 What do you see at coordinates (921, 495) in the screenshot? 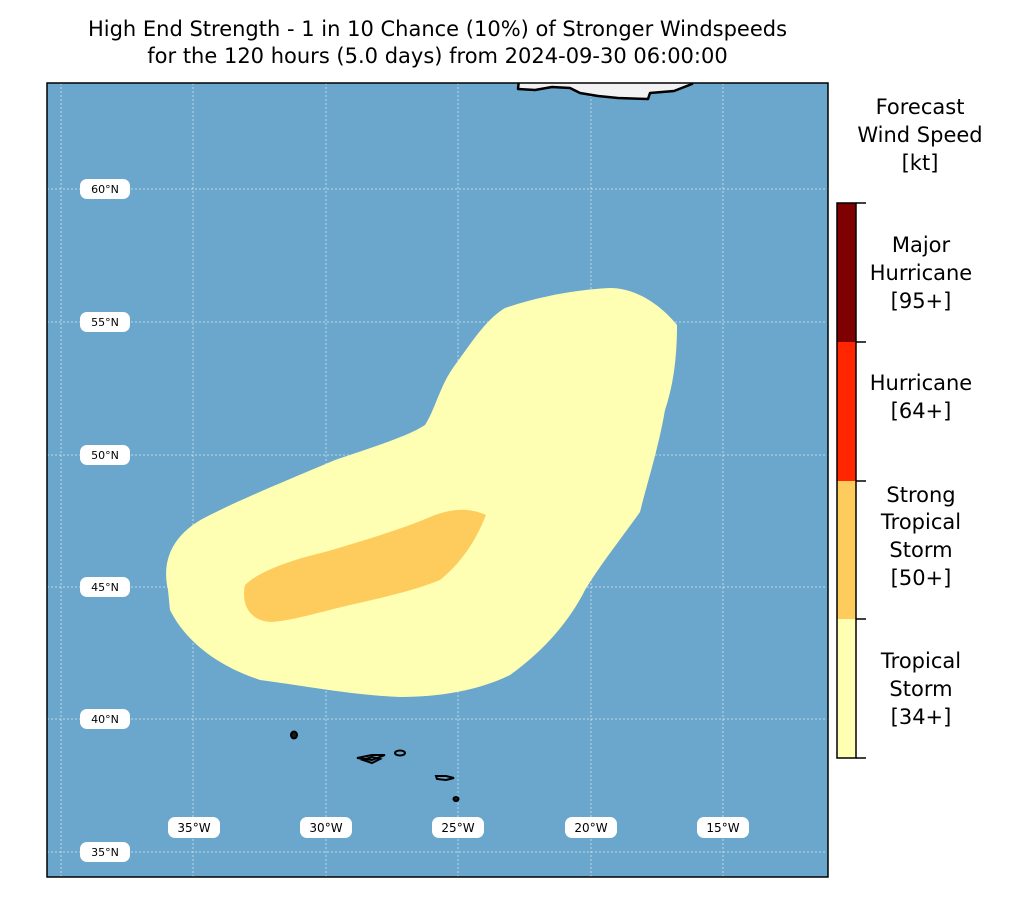
I see `colorbar-label-strong-ts-1: Strong` at bounding box center [921, 495].